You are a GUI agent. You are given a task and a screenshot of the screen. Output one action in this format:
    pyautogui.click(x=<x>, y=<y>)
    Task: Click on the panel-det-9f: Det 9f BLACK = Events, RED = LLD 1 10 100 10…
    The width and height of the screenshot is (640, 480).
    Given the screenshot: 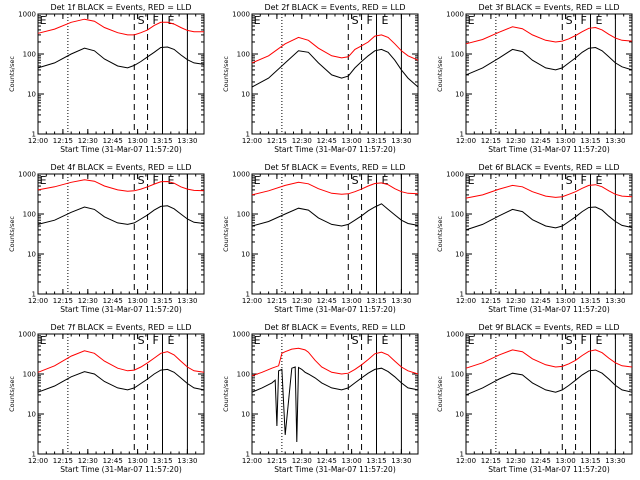 What is the action you would take?
    pyautogui.click(x=534, y=398)
    